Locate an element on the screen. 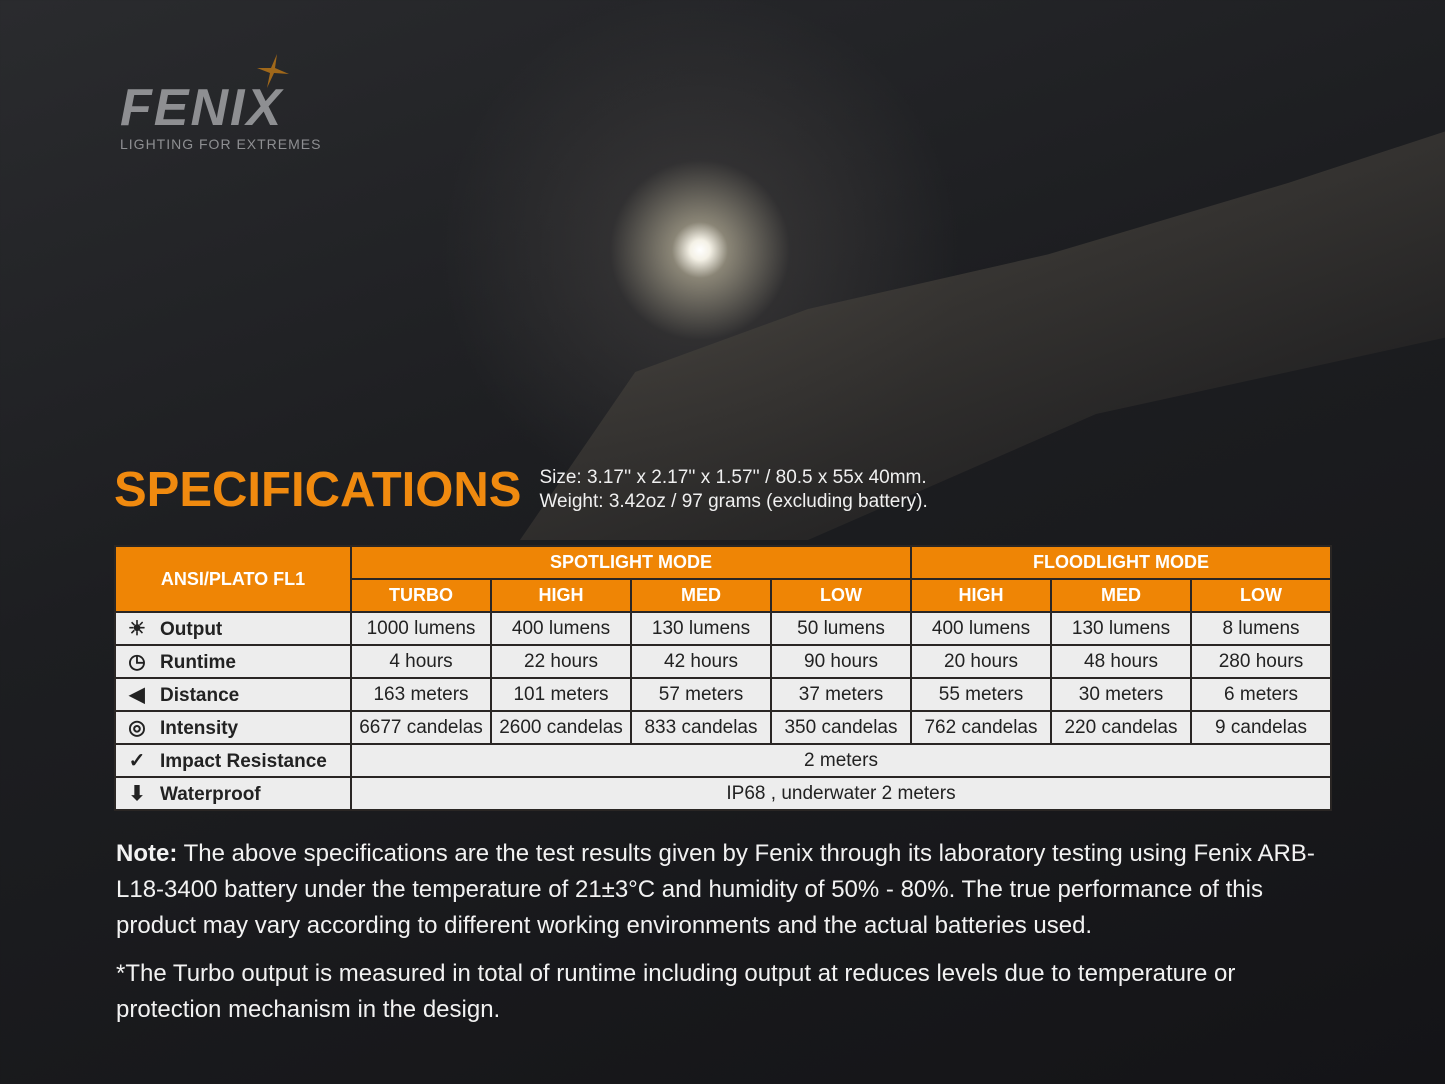  table-cell: 6677 candelas is located at coordinates (421, 727).